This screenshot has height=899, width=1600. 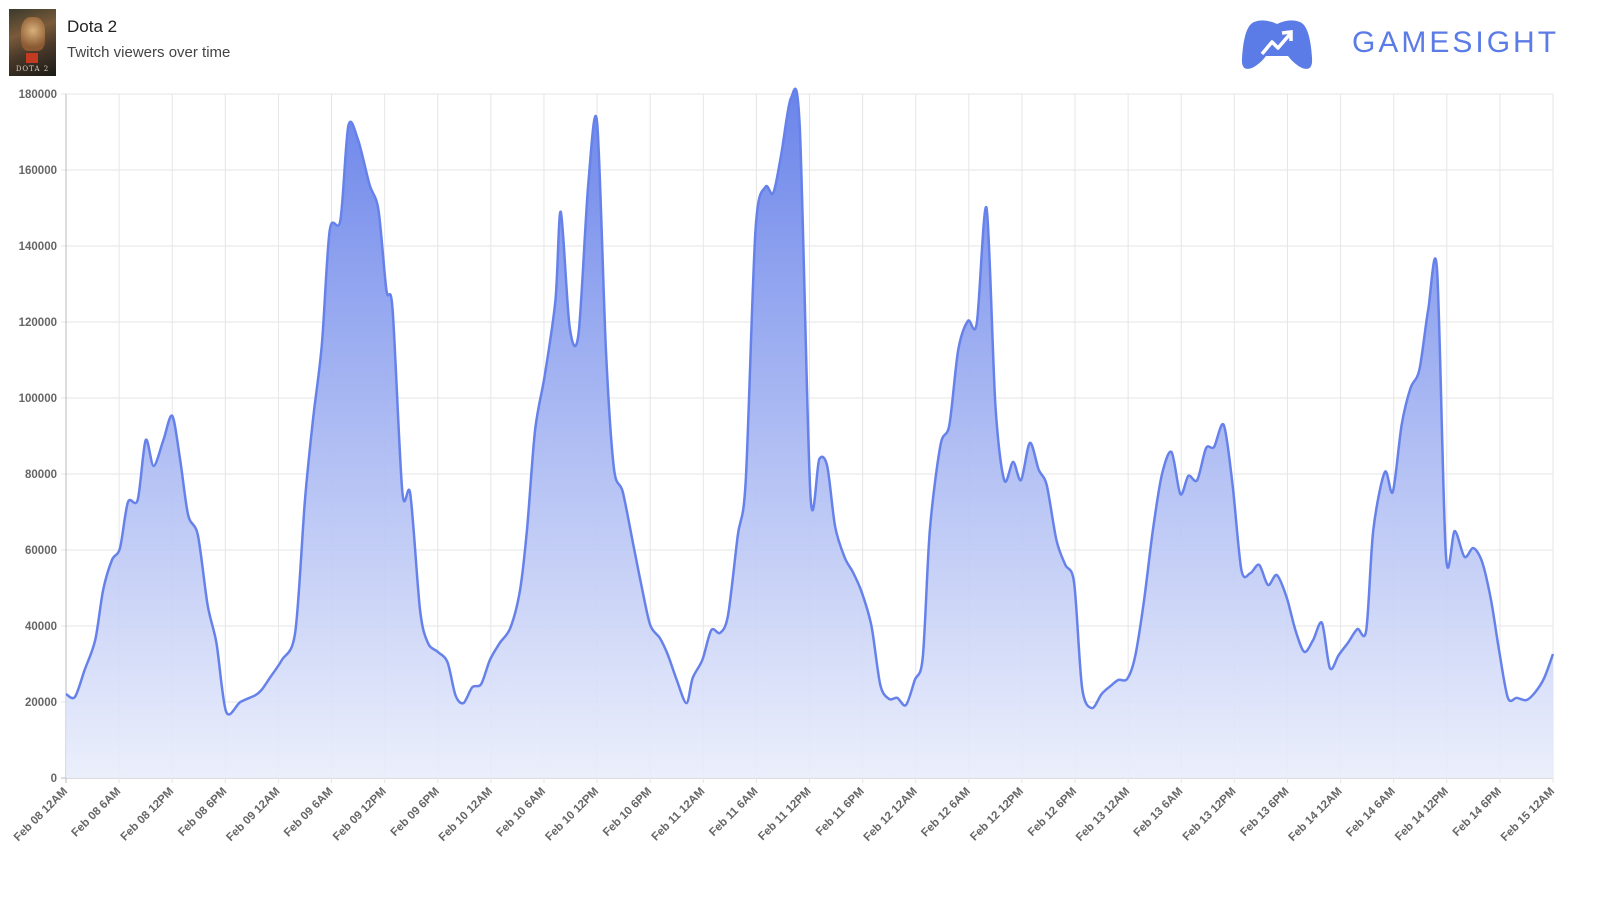 I want to click on x-tick-label: Feb 14 6PM, so click(x=1477, y=812).